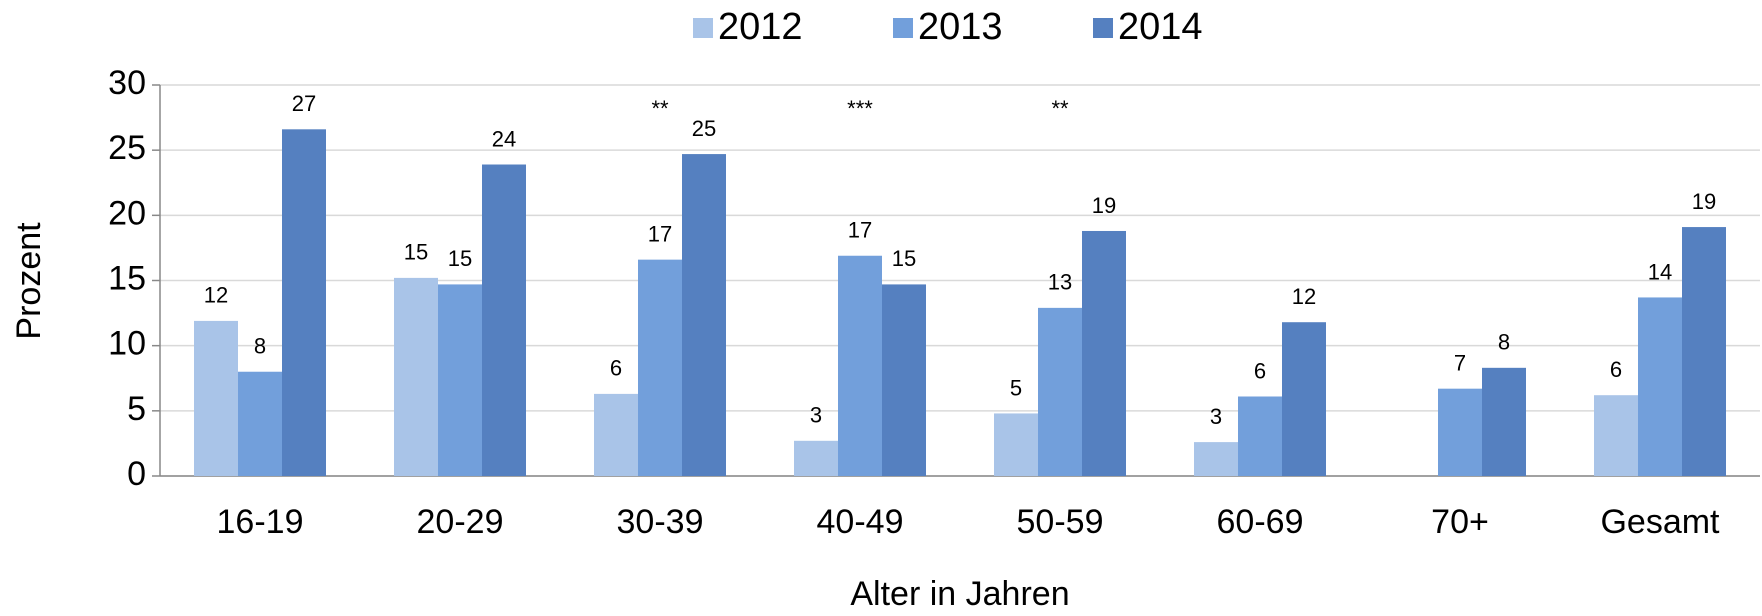  What do you see at coordinates (127, 148) in the screenshot?
I see `y-tick-label: 25` at bounding box center [127, 148].